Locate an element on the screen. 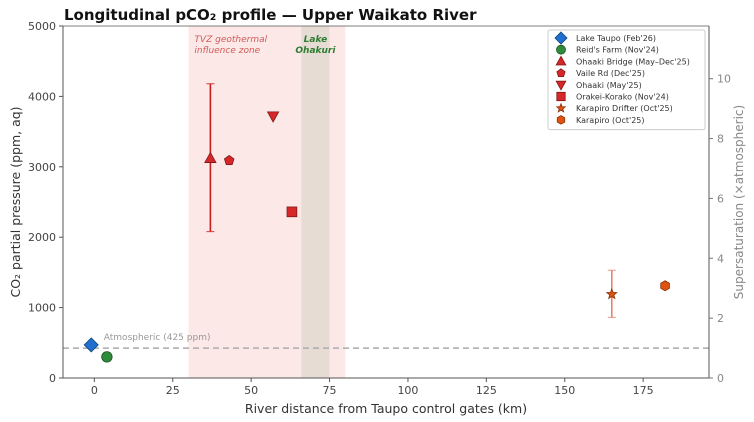  legend-label: Reid's Farm (Nov'24) is located at coordinates (617, 50).